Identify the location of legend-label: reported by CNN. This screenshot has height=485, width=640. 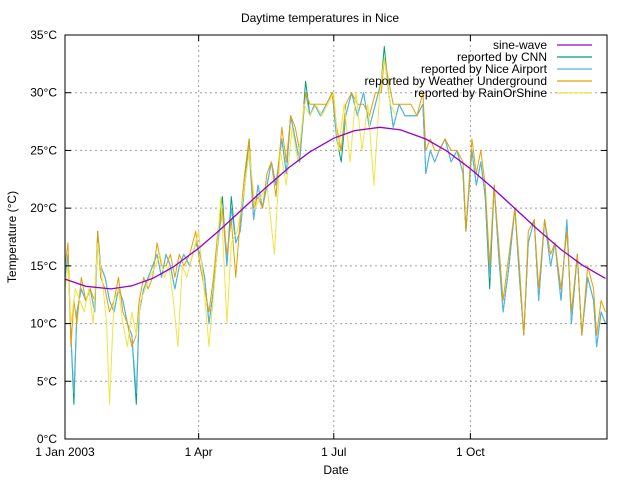
(502, 57).